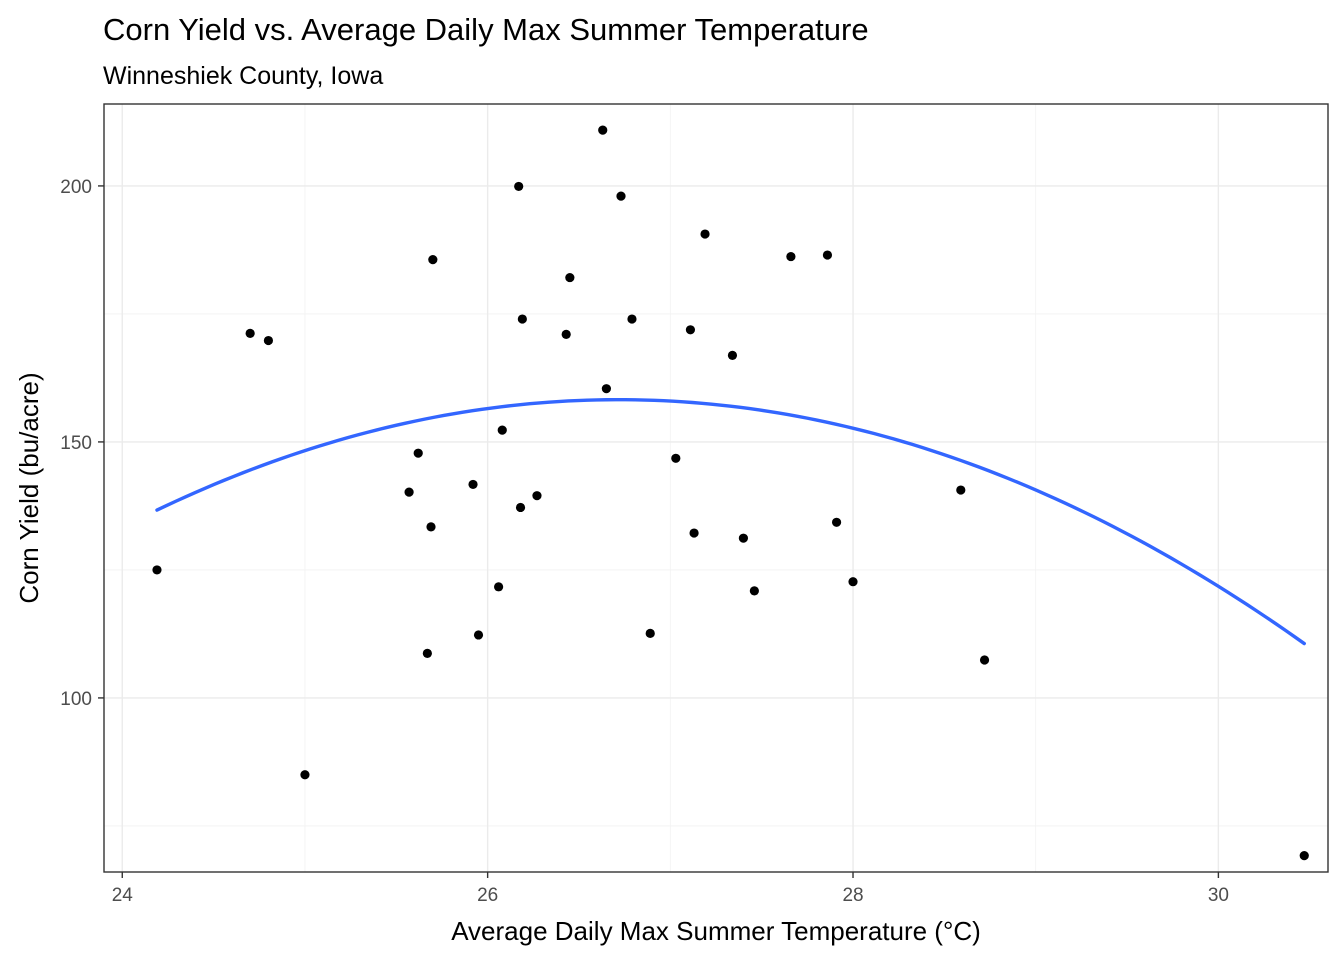 This screenshot has width=1344, height=960. What do you see at coordinates (1218, 895) in the screenshot?
I see `x-tick-label: 30` at bounding box center [1218, 895].